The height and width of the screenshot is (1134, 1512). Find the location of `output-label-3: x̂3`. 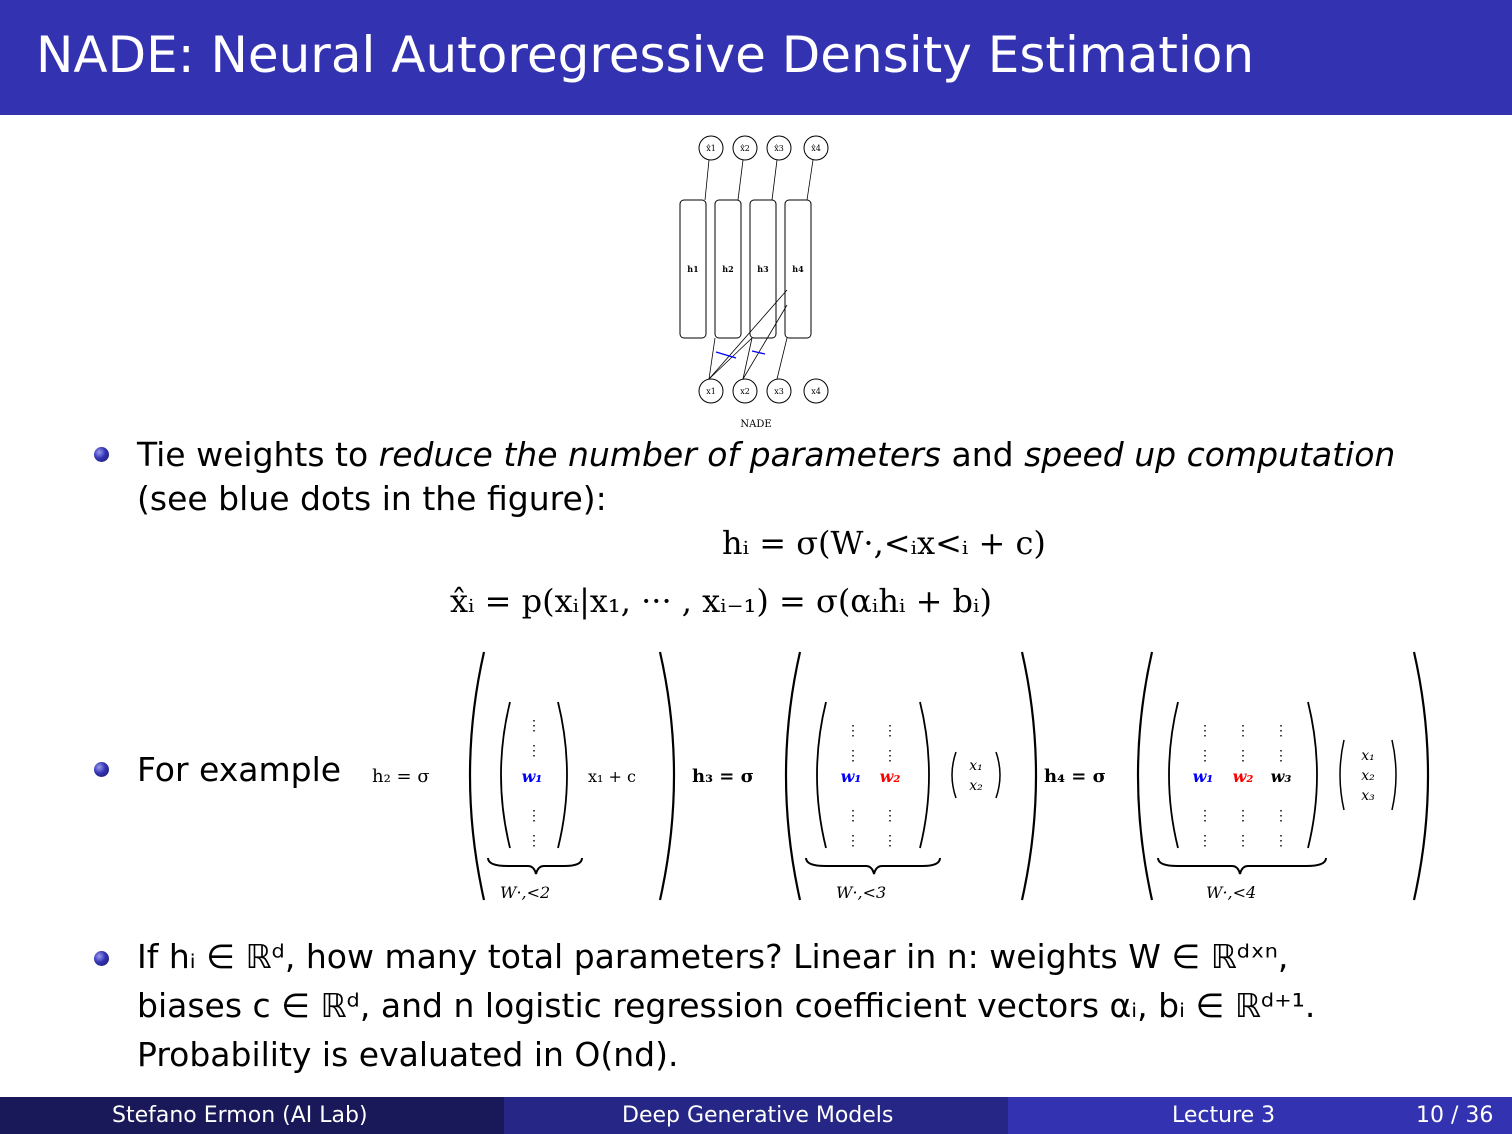

output-label-3: x̂3 is located at coordinates (779, 148).